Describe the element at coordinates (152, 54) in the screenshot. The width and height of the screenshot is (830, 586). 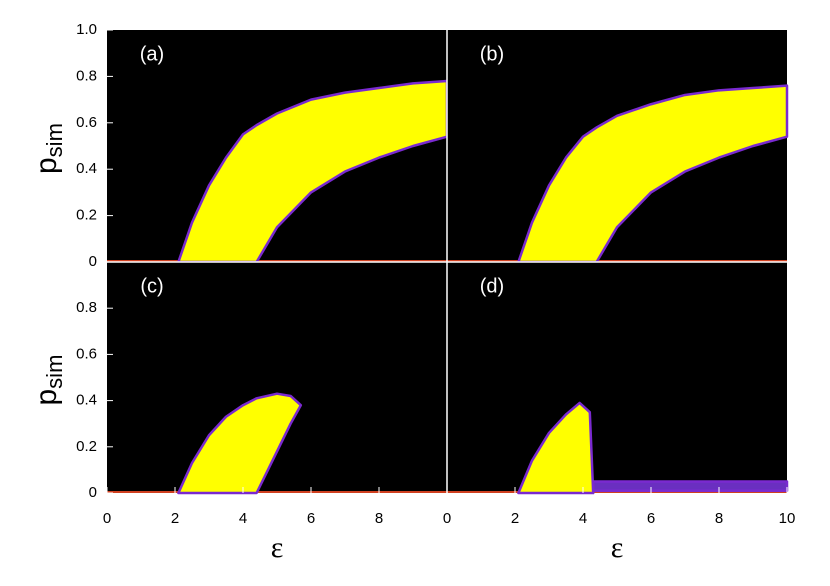
I see `panel-label: (a)` at that location.